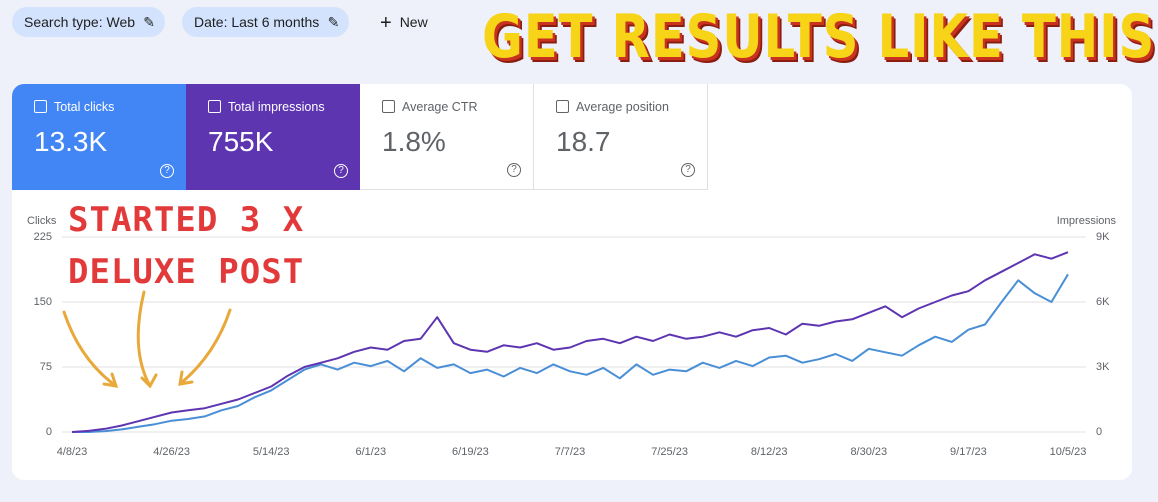  What do you see at coordinates (266, 22) in the screenshot?
I see `filter-chip: Date: Last 6 months` at bounding box center [266, 22].